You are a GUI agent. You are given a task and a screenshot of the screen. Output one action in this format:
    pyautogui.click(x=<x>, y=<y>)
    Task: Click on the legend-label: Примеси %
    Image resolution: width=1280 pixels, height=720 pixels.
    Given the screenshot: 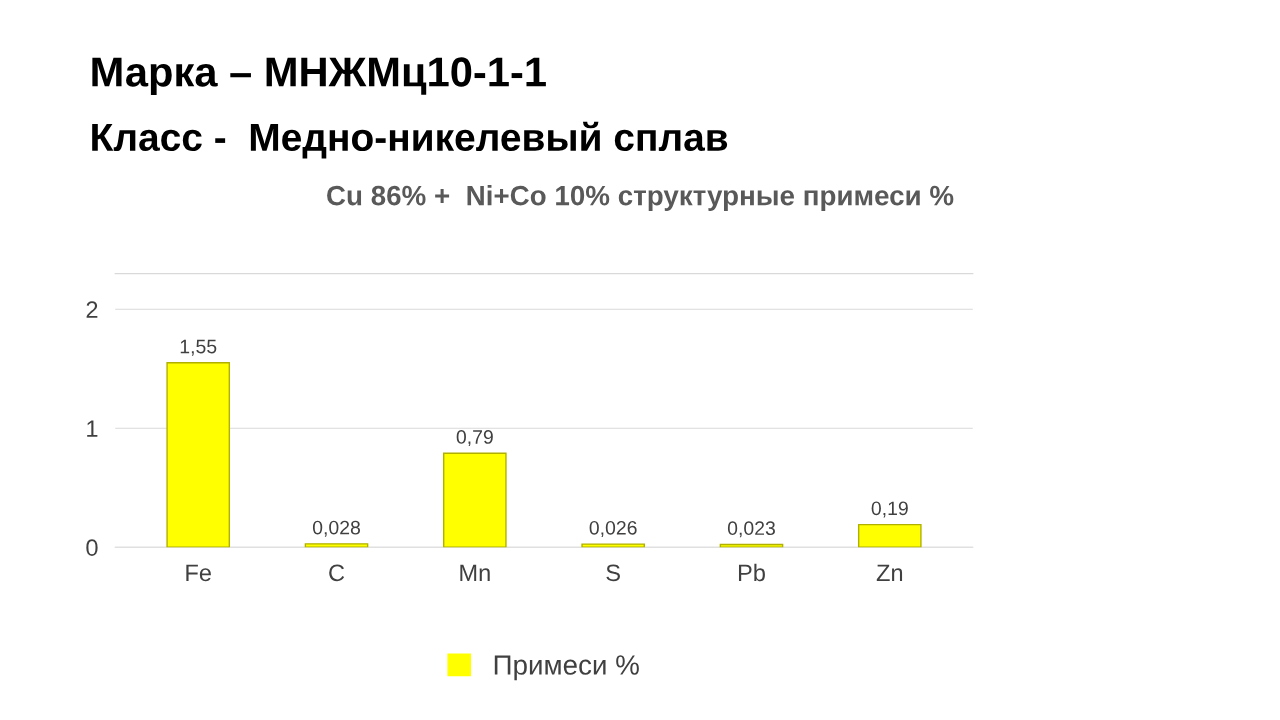 What is the action you would take?
    pyautogui.click(x=566, y=668)
    